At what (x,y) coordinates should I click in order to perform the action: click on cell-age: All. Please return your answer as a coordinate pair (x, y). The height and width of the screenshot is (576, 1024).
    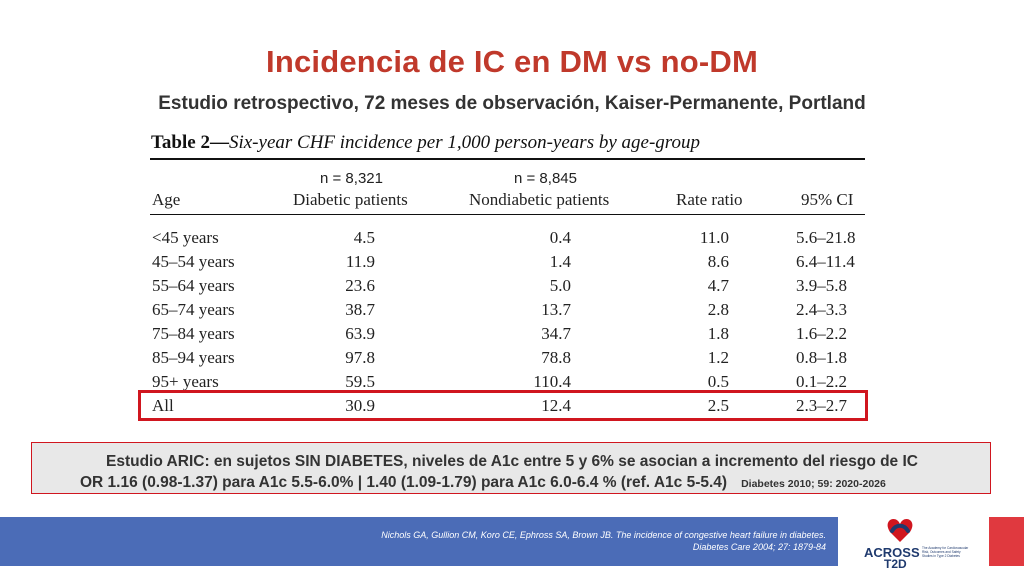
    Looking at the image, I should click on (163, 405).